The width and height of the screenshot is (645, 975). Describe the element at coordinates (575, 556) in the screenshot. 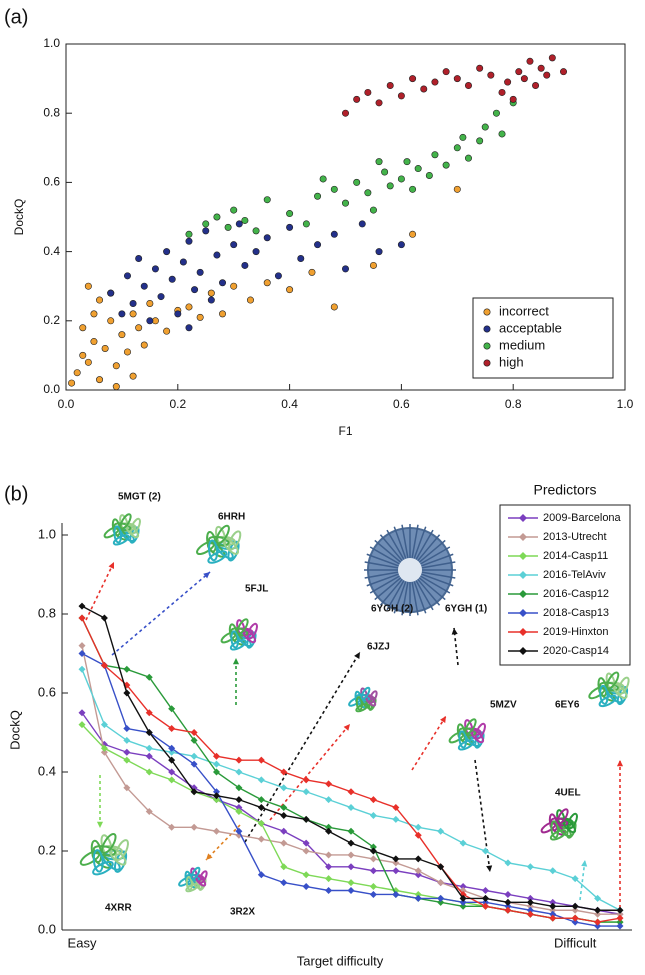

I see `legend-label: 2014-Casp11` at that location.